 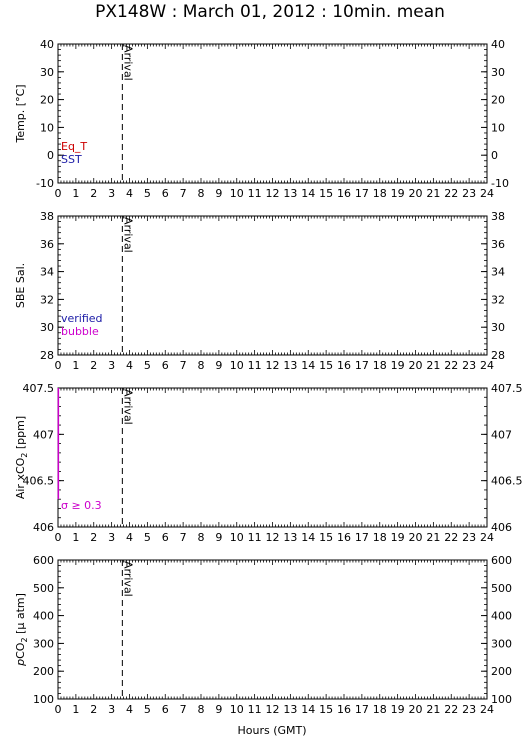 I want to click on x-tick-label: 7, so click(x=183, y=537).